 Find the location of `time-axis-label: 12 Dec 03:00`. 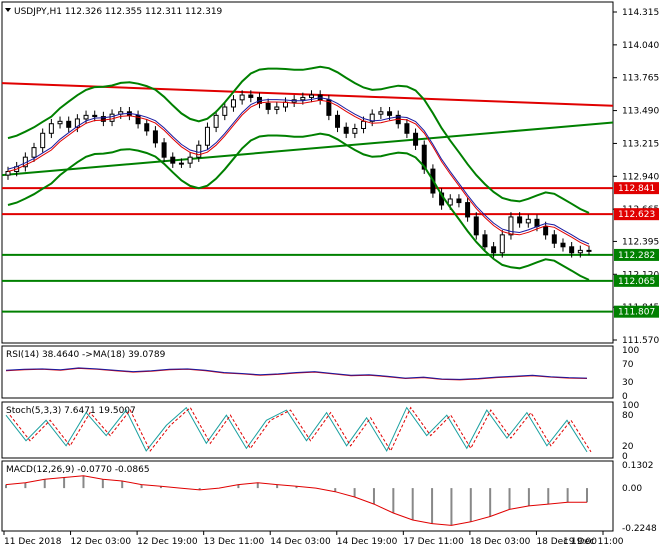

time-axis-label: 12 Dec 03:00 is located at coordinates (101, 542).